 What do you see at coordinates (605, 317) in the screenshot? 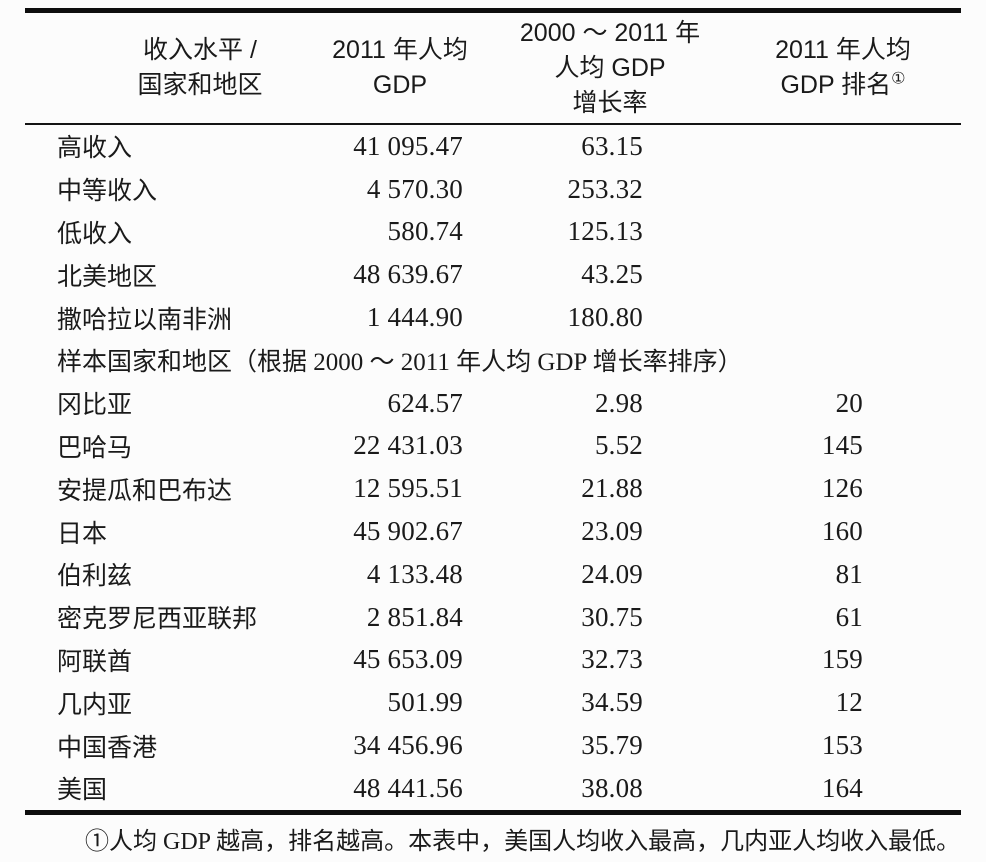
I see `cell-growth-rate: 180.80` at bounding box center [605, 317].